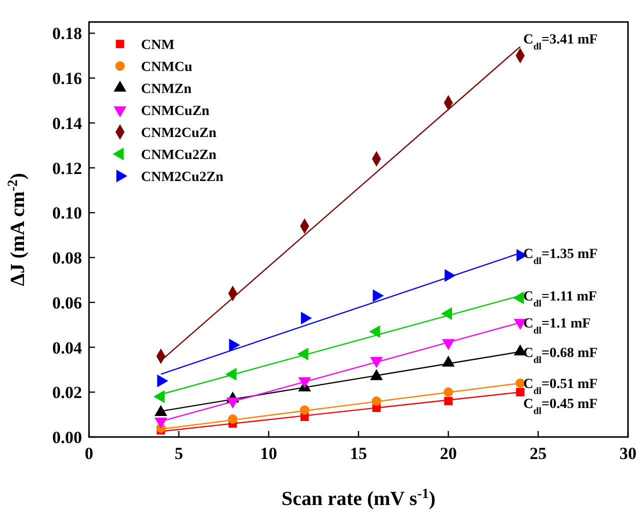 This screenshot has width=639, height=527. What do you see at coordinates (628, 453) in the screenshot?
I see `x-tick-label: 30` at bounding box center [628, 453].